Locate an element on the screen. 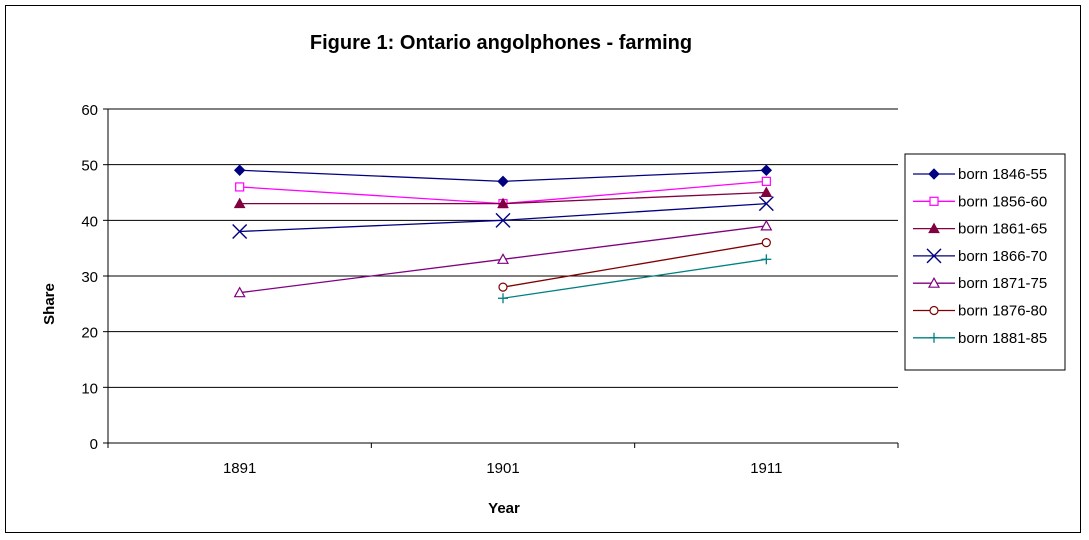  y-tick-labels: 0 10 20 30 40 50 60 is located at coordinates (89, 277).